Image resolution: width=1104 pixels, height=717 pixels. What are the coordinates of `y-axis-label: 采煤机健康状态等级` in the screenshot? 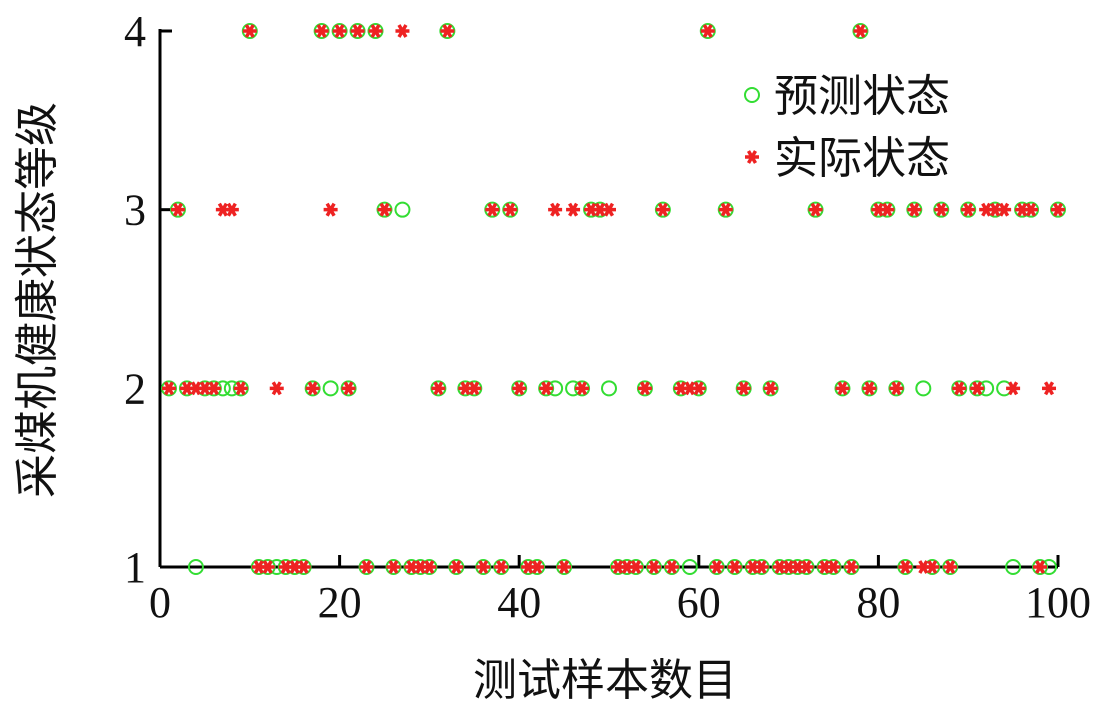 It's located at (37, 300).